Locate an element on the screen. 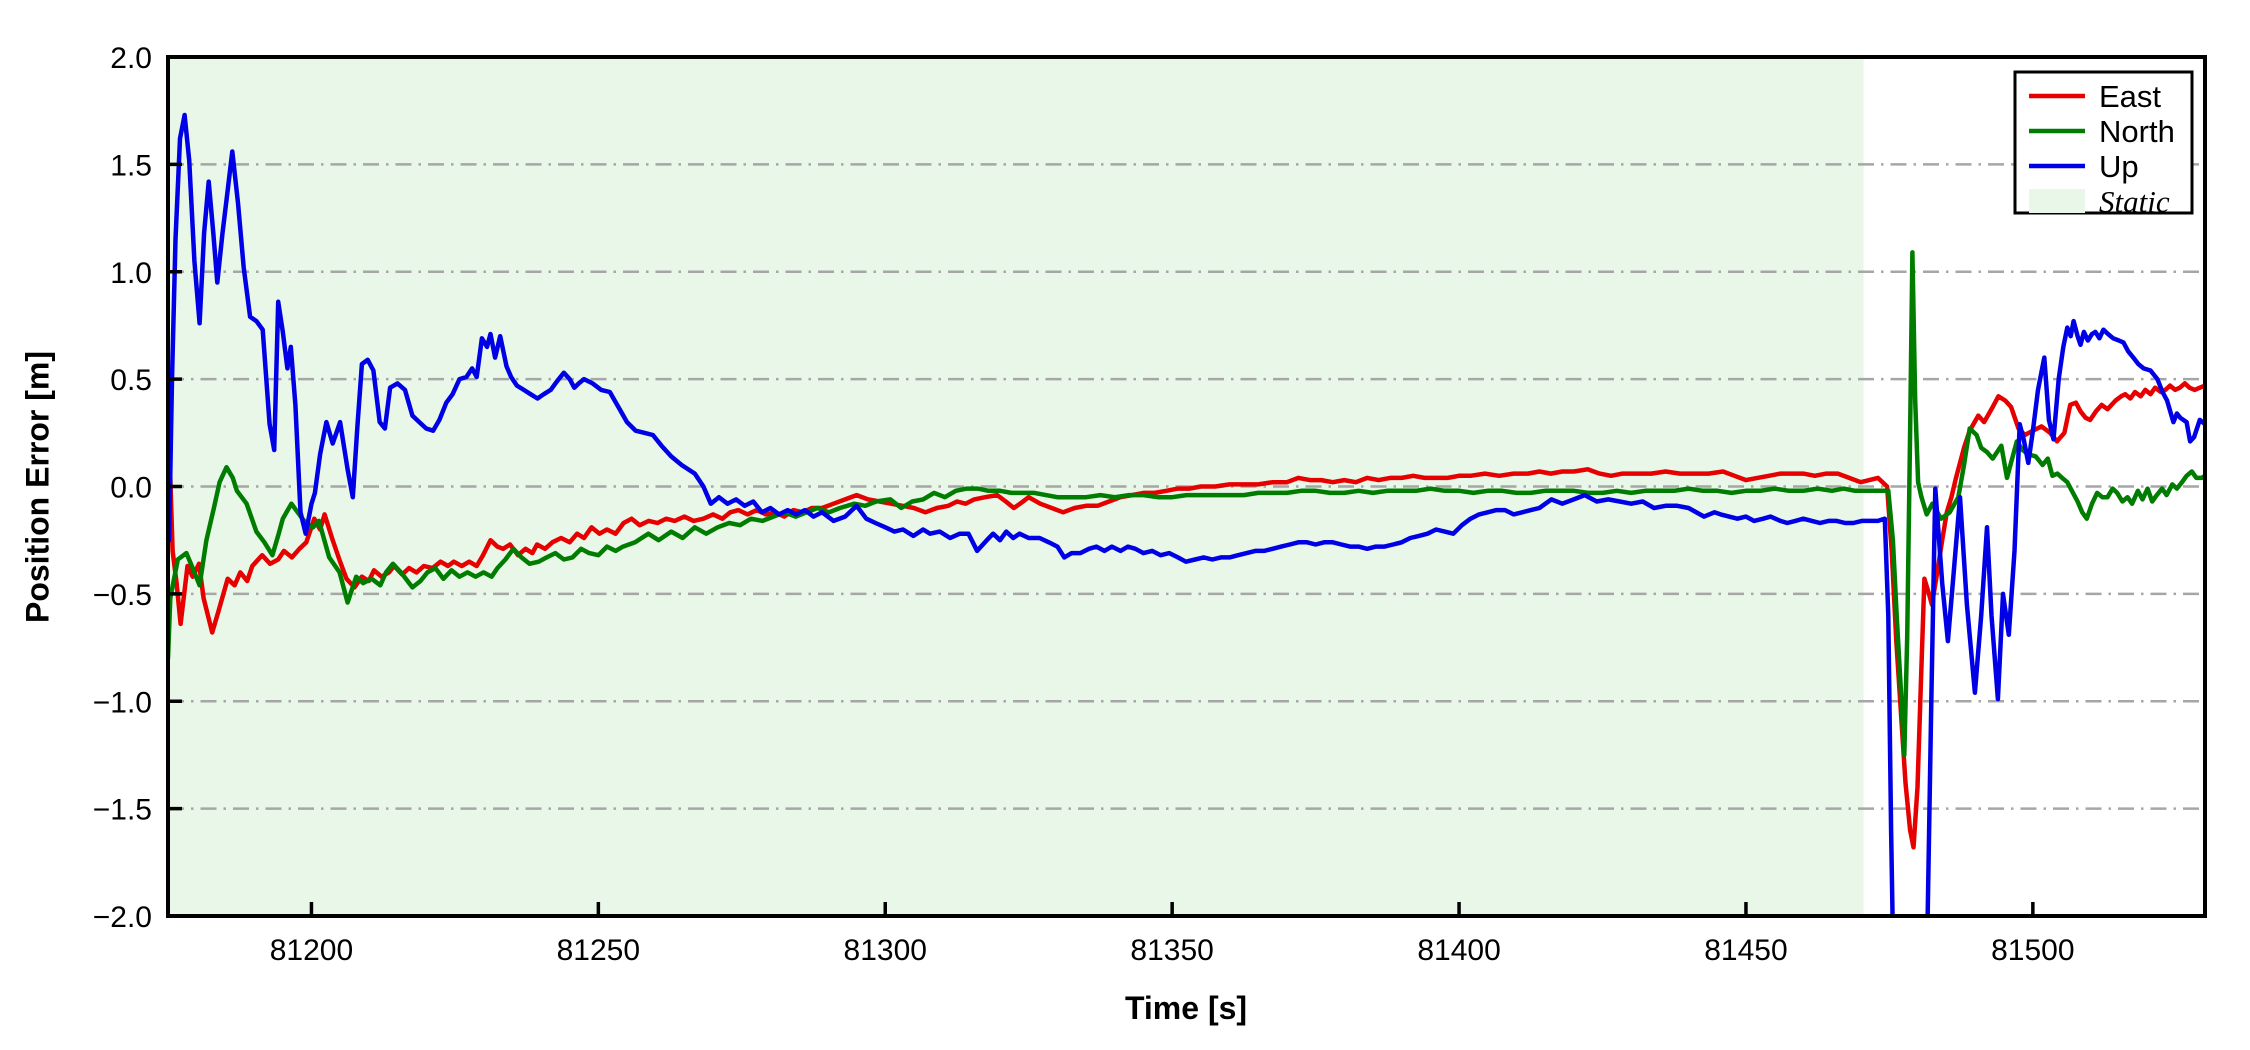  y-tick-label: 1.5 is located at coordinates (131, 165).